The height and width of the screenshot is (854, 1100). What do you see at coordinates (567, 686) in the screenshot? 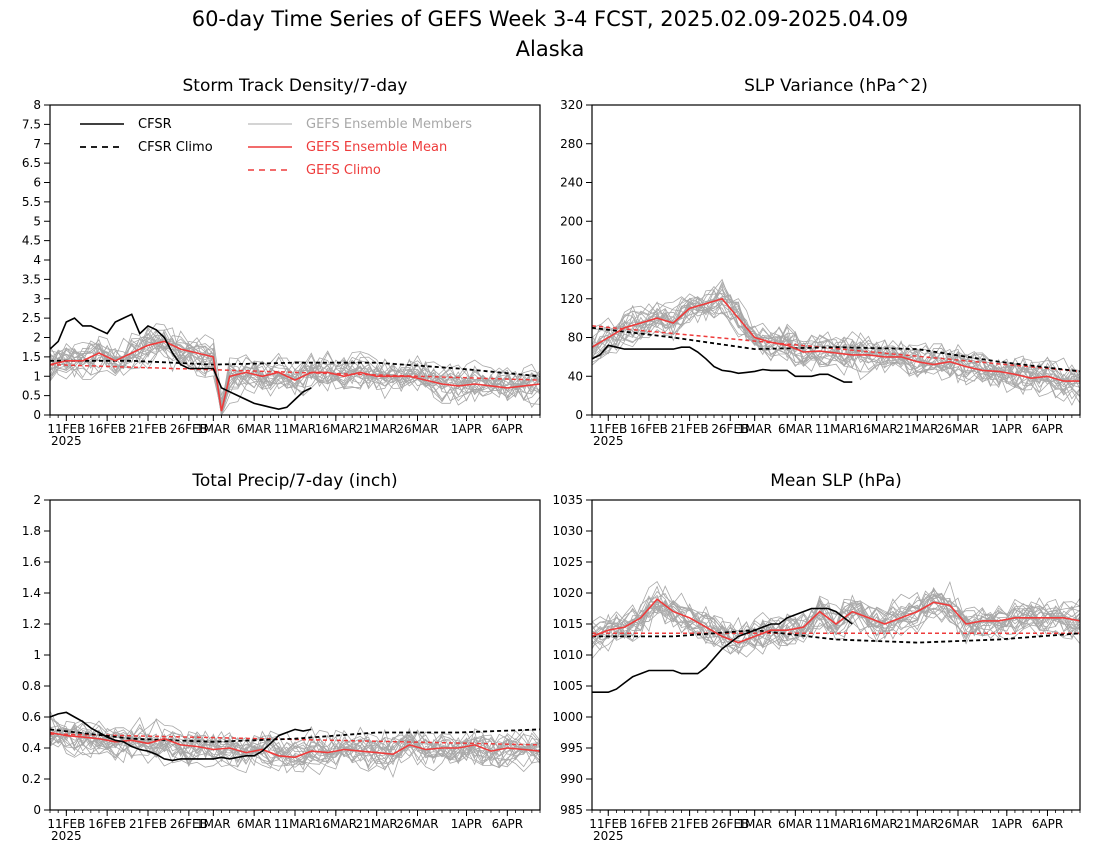
I see `y-tick-label: 1005` at bounding box center [567, 686].